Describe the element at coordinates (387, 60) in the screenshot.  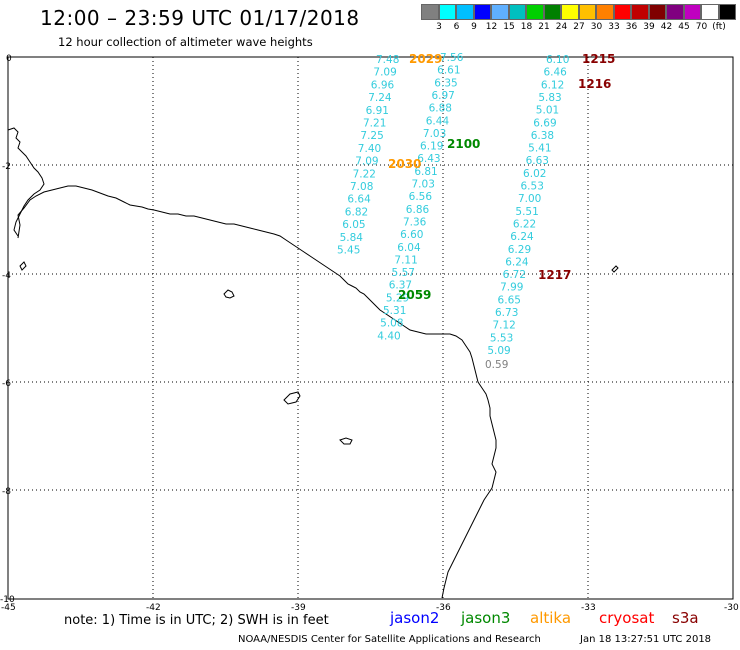
I see `wave-height-label: 7.48` at that location.